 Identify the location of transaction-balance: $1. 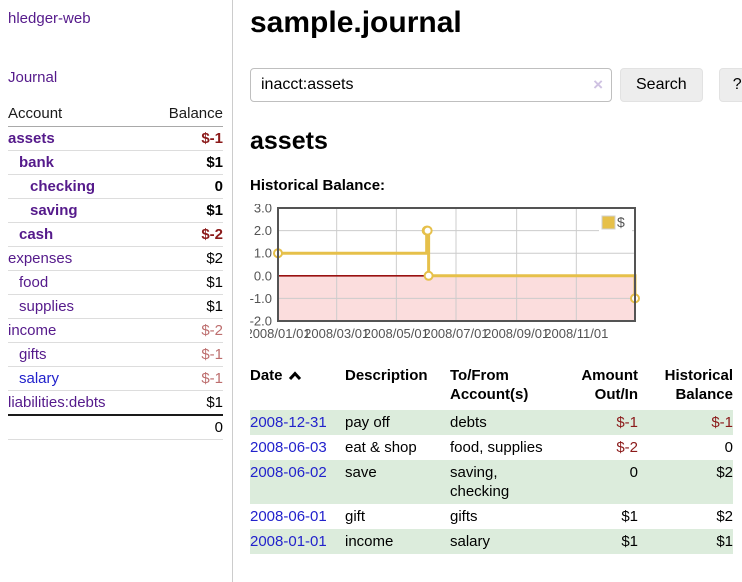
(689, 541).